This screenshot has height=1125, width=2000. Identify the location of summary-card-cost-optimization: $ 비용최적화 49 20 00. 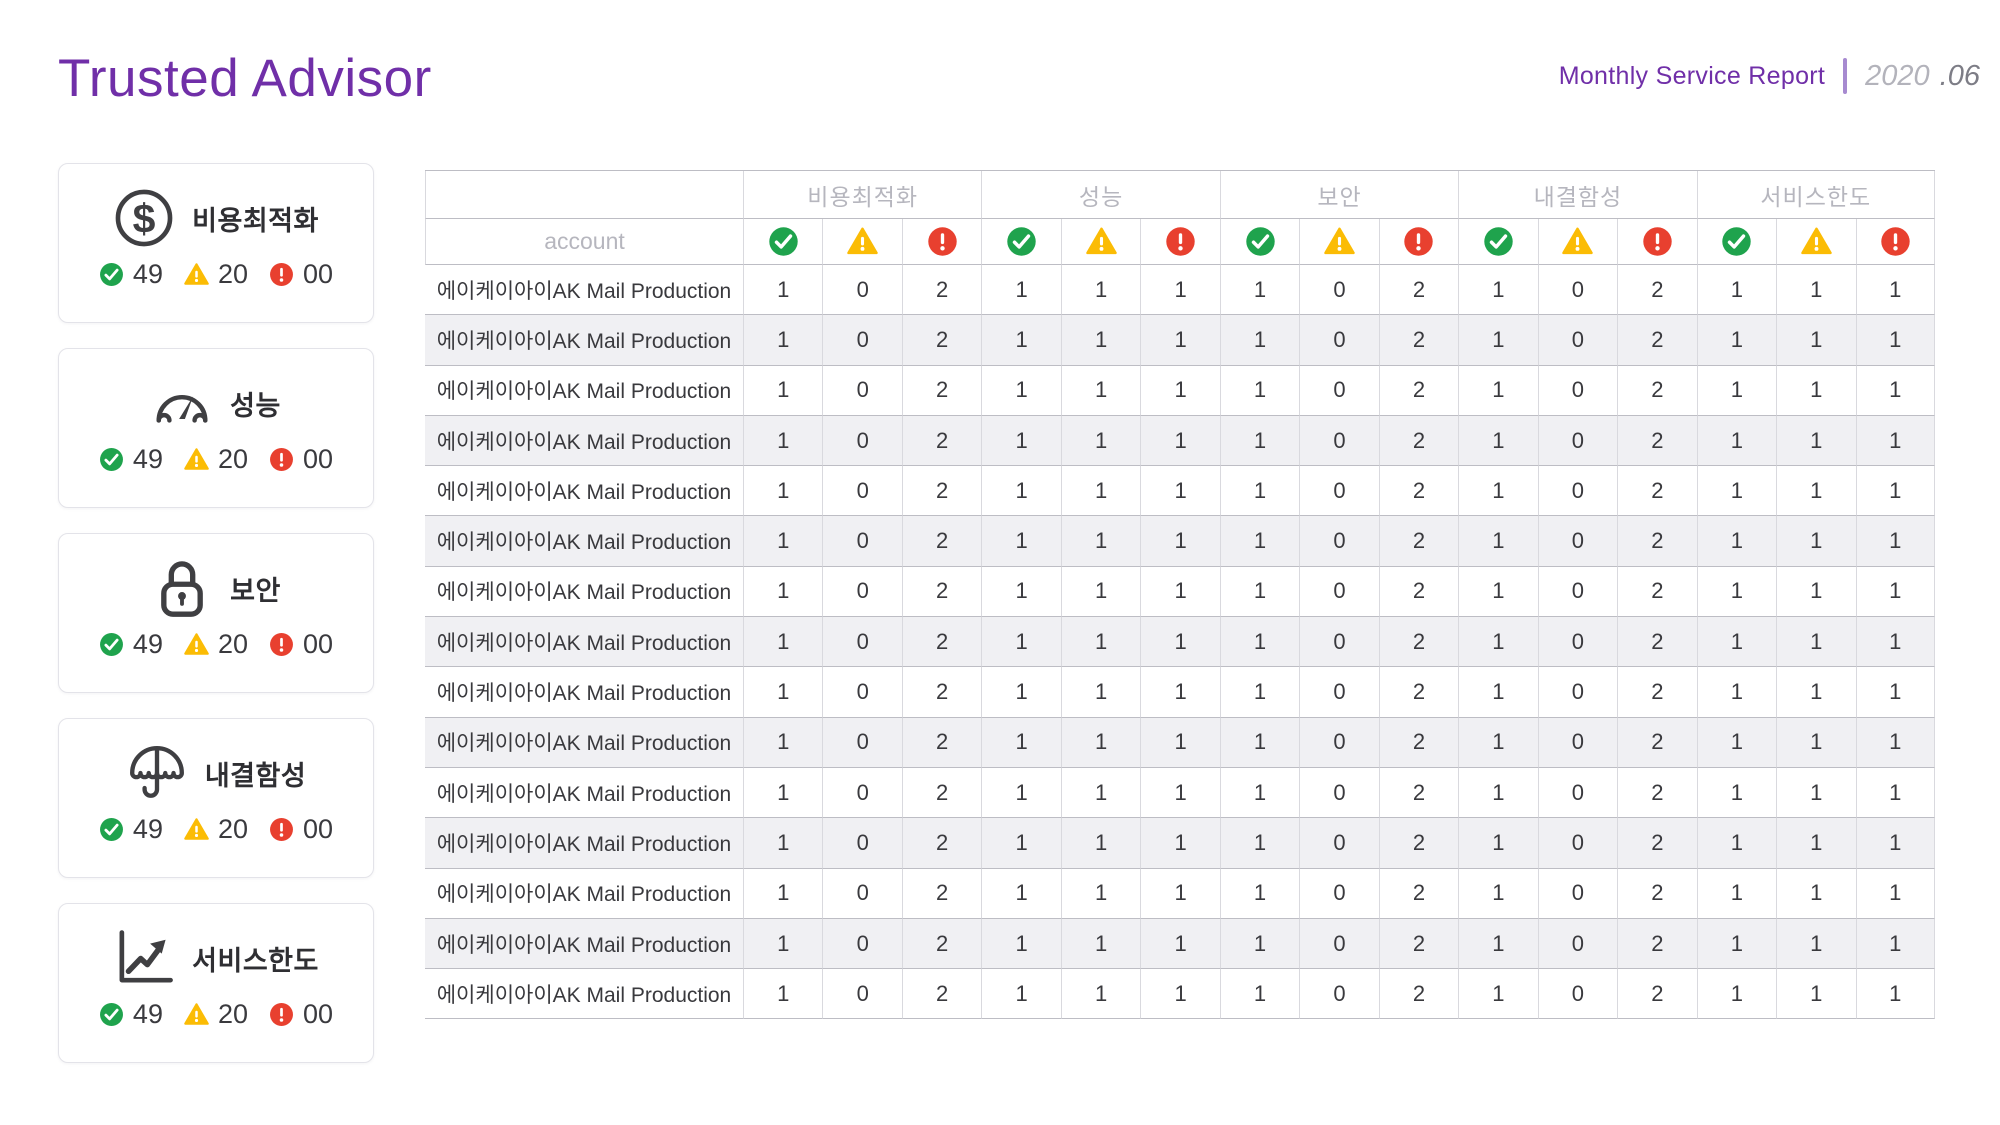
(216, 243).